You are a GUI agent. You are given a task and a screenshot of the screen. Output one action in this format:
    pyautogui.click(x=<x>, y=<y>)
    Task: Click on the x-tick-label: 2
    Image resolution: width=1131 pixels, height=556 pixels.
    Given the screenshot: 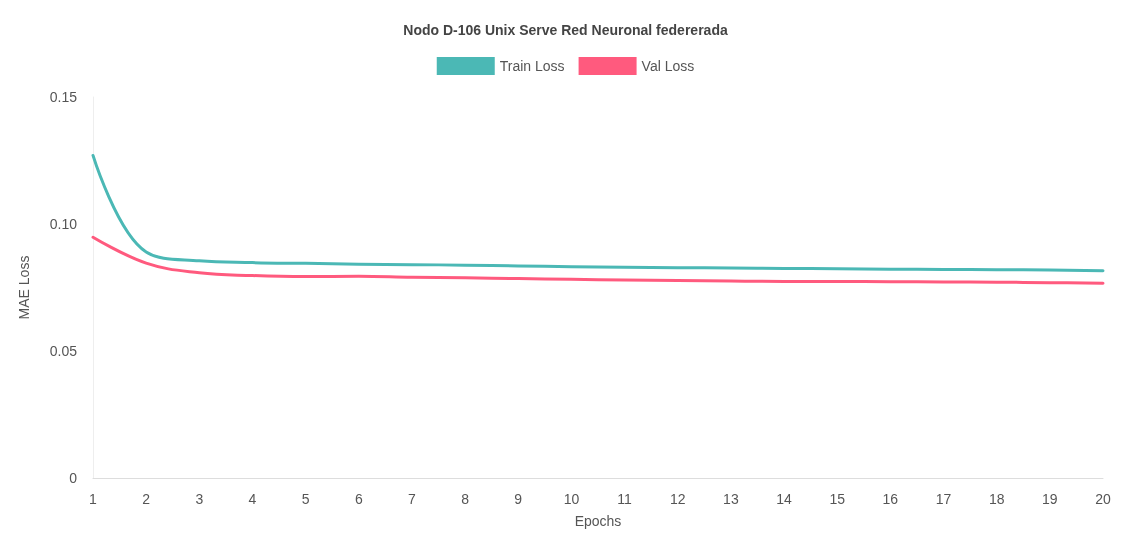 What is the action you would take?
    pyautogui.click(x=146, y=499)
    